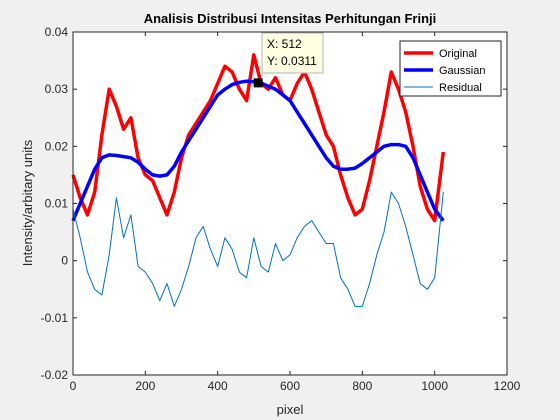 This screenshot has height=420, width=560. I want to click on legend-label-residual: Residual, so click(460, 88).